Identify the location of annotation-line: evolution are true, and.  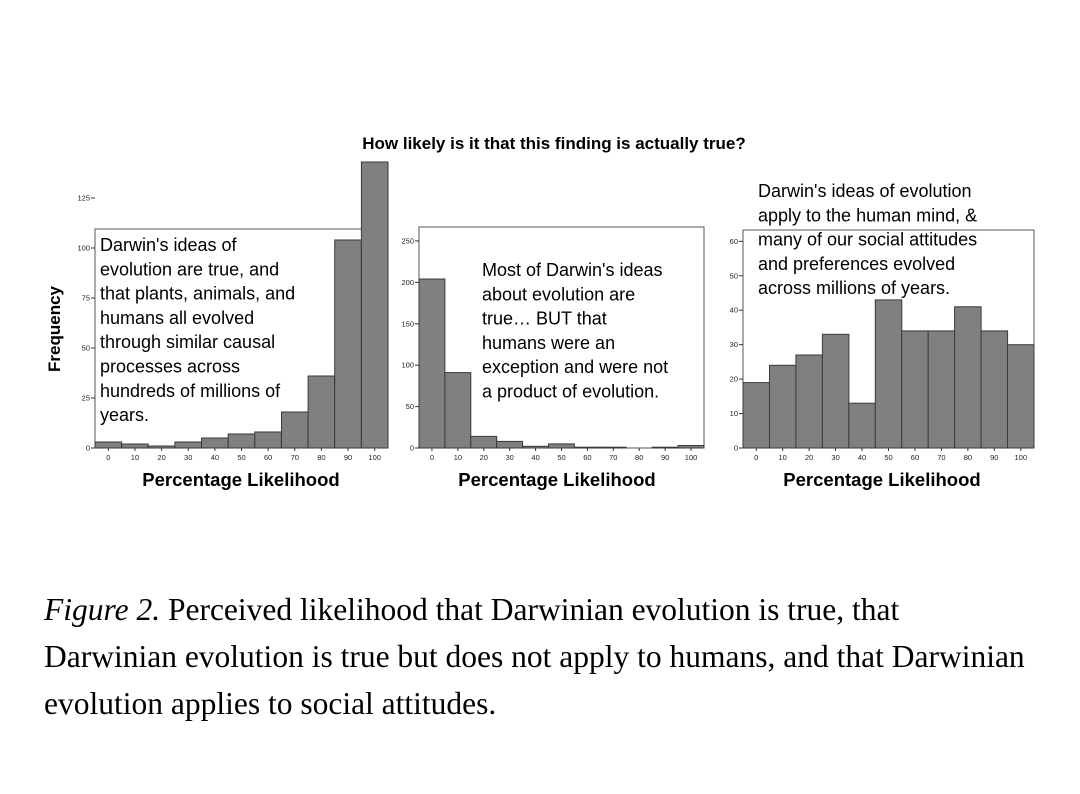
(189, 269).